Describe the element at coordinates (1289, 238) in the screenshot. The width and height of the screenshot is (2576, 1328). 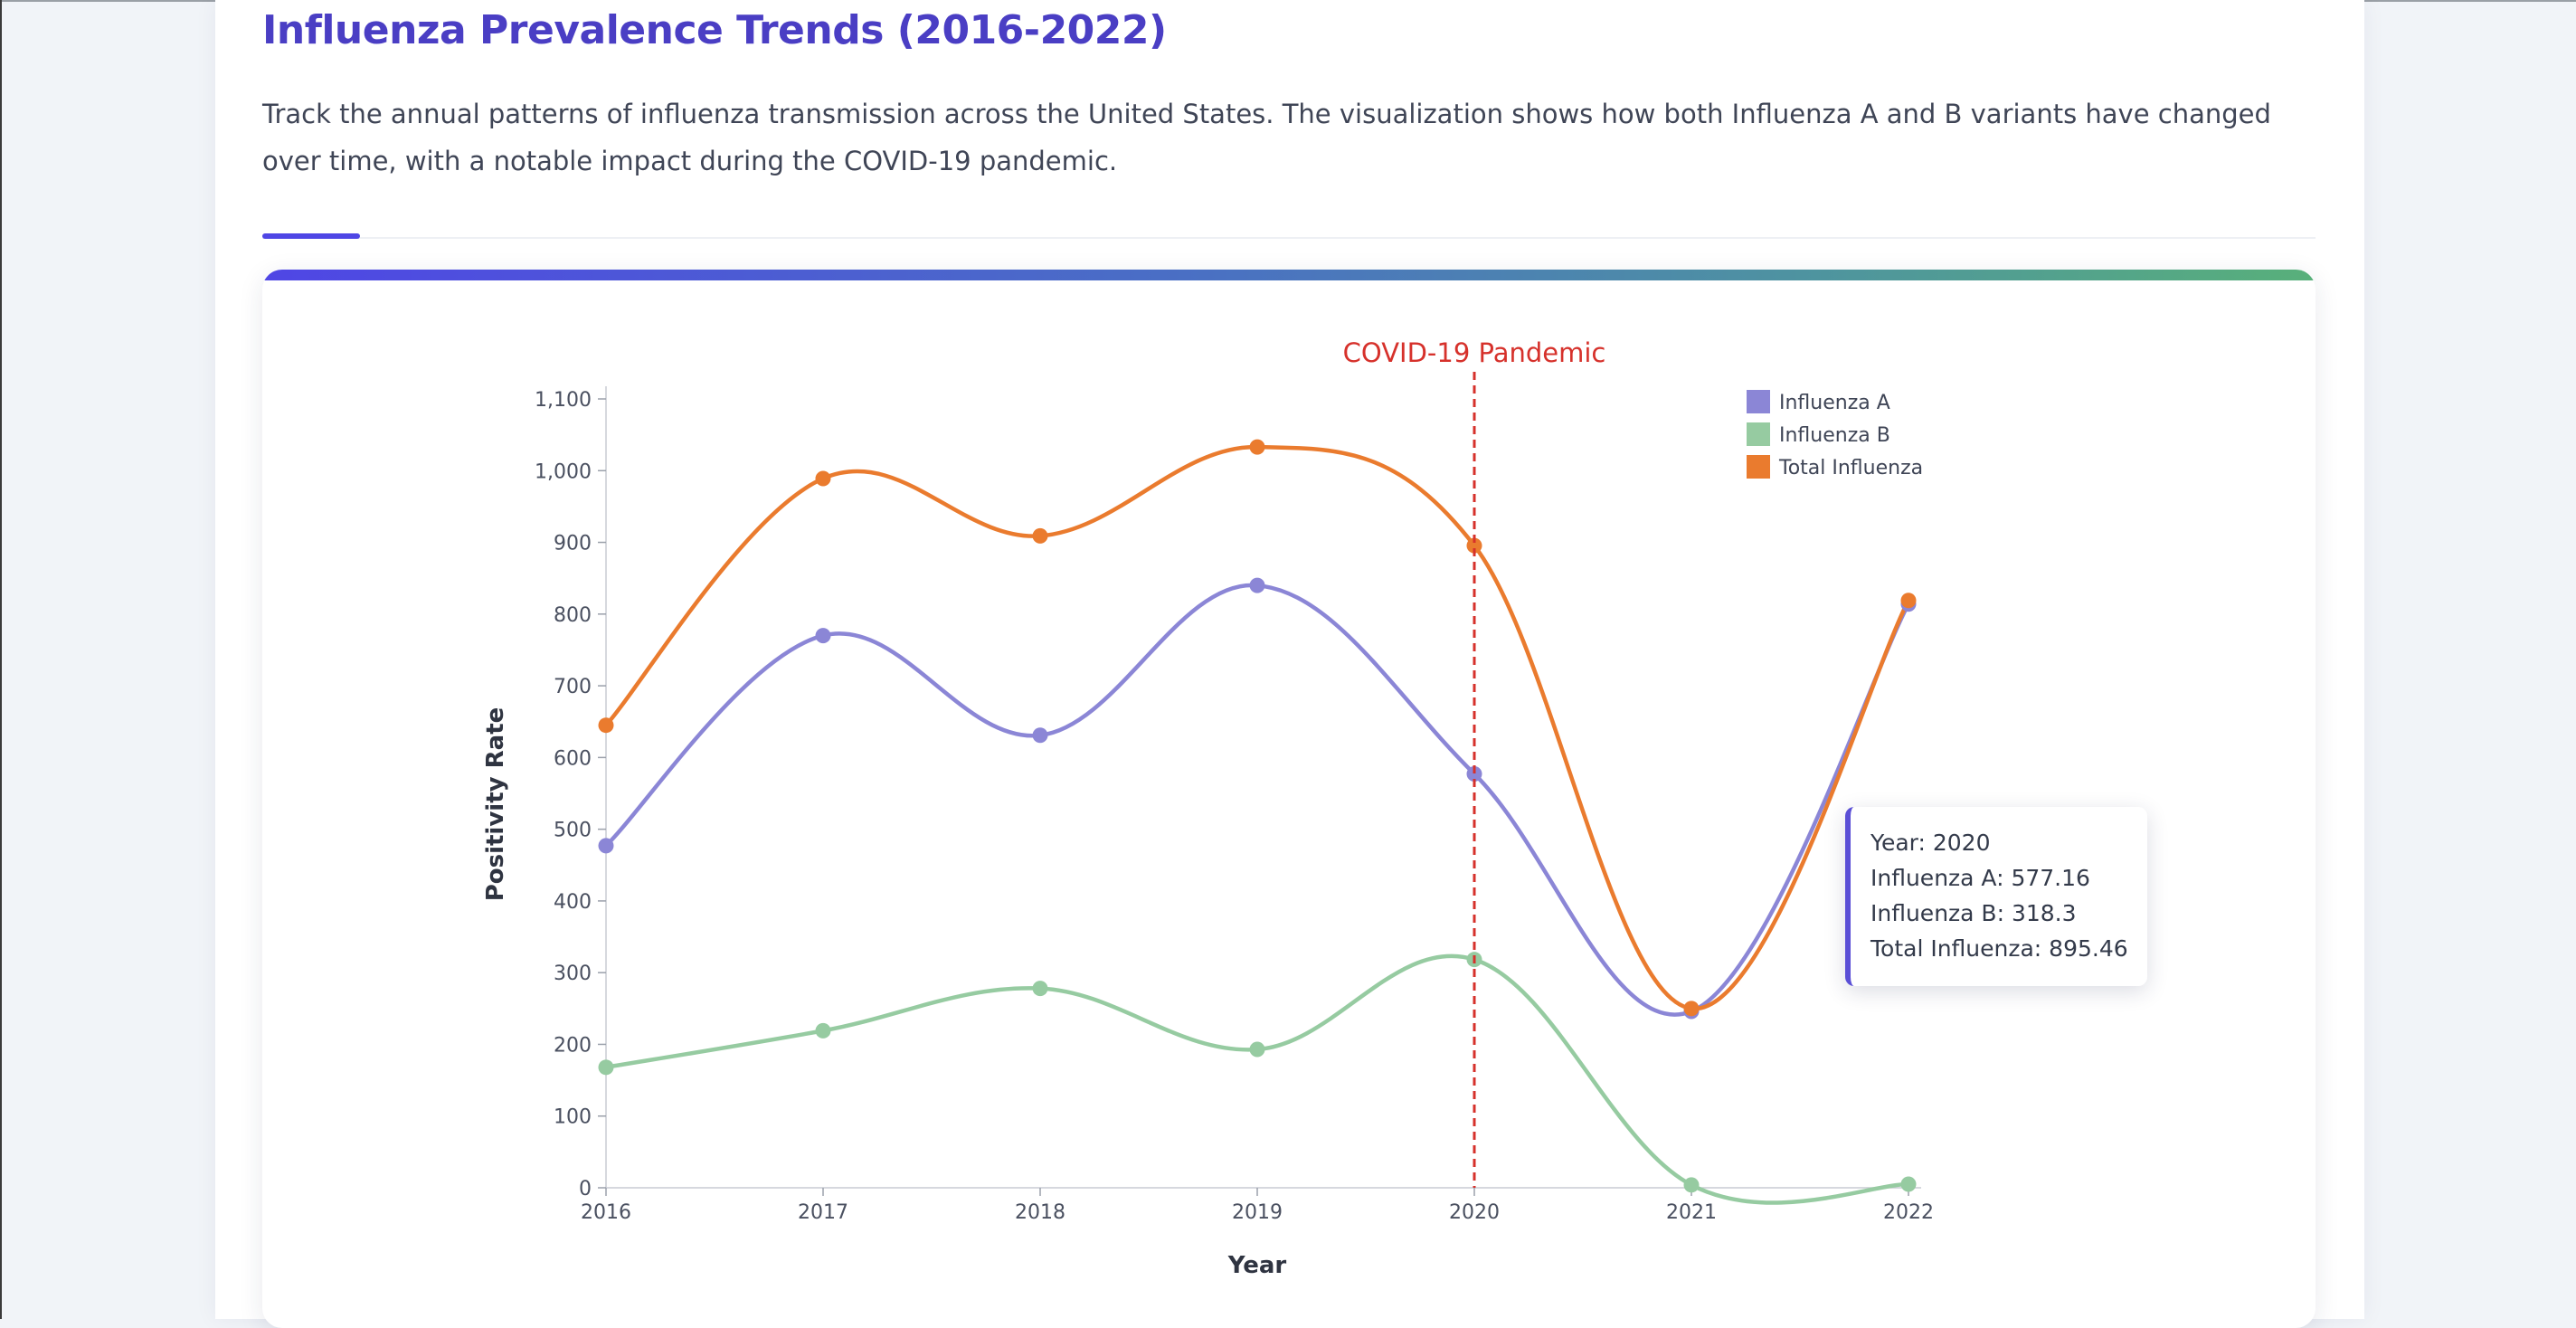
I see `section-divider` at that location.